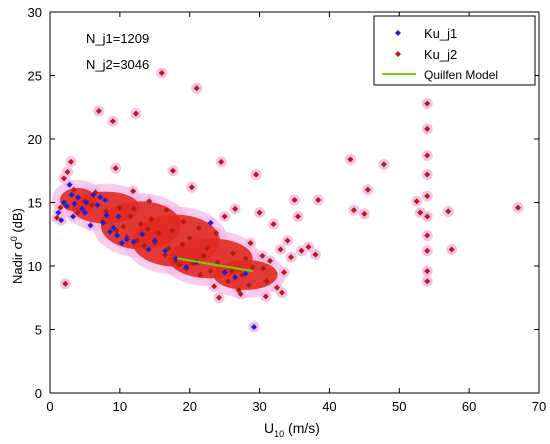  Describe the element at coordinates (302, 428) in the screenshot. I see `x-axis-label-units: (m/s)` at that location.